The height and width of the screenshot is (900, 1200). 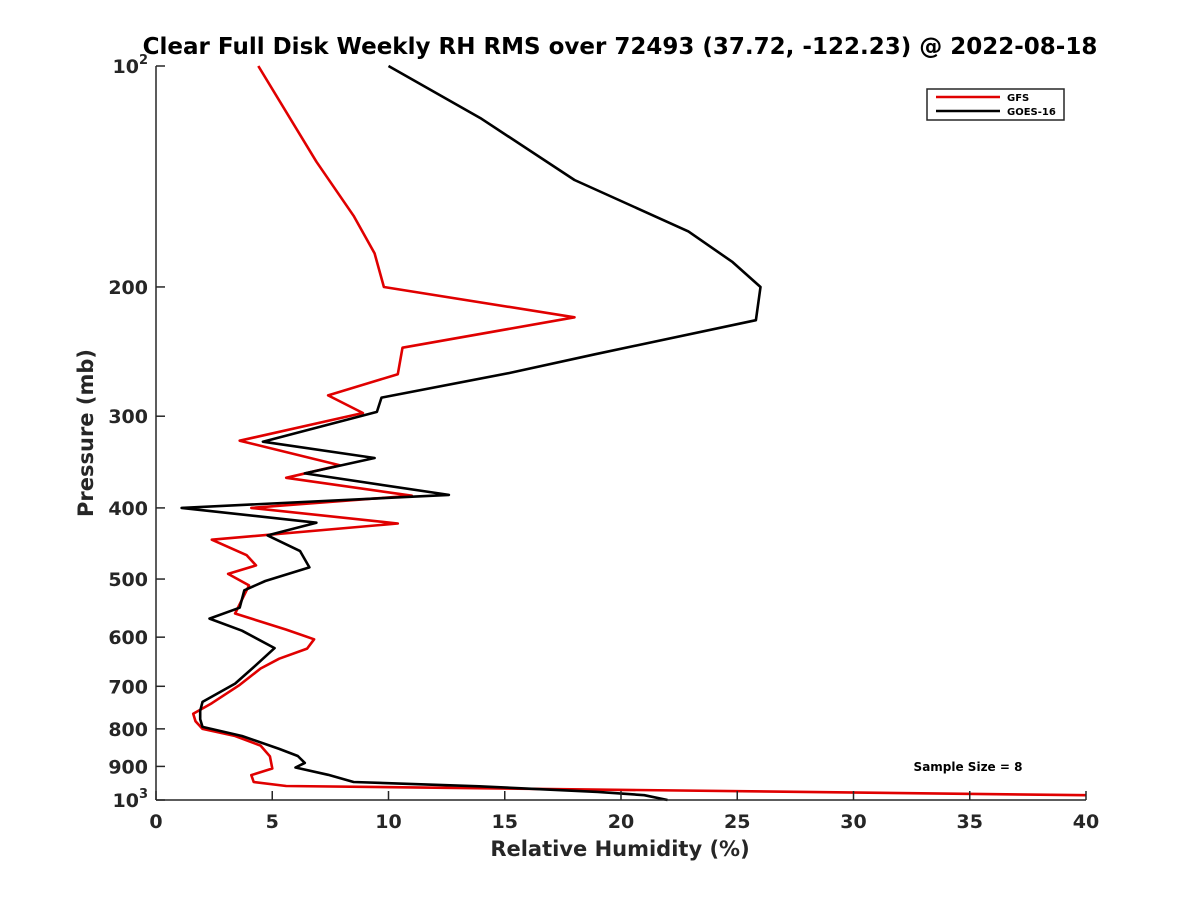 What do you see at coordinates (272, 822) in the screenshot?
I see `x-tick-label: 5` at bounding box center [272, 822].